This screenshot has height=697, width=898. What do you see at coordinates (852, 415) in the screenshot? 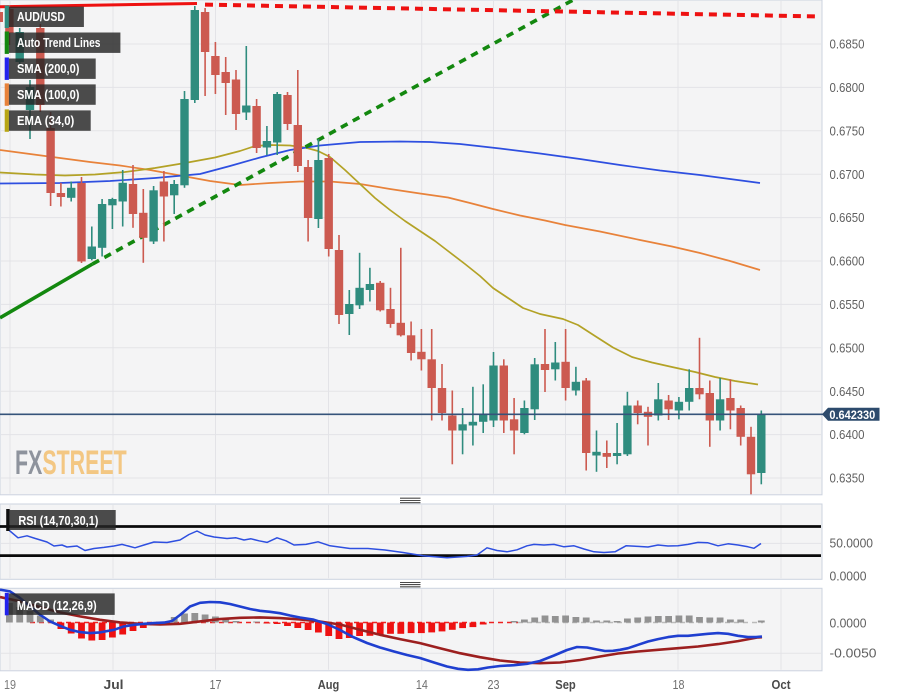
I see `svg-text: 0.642330` at bounding box center [852, 415].